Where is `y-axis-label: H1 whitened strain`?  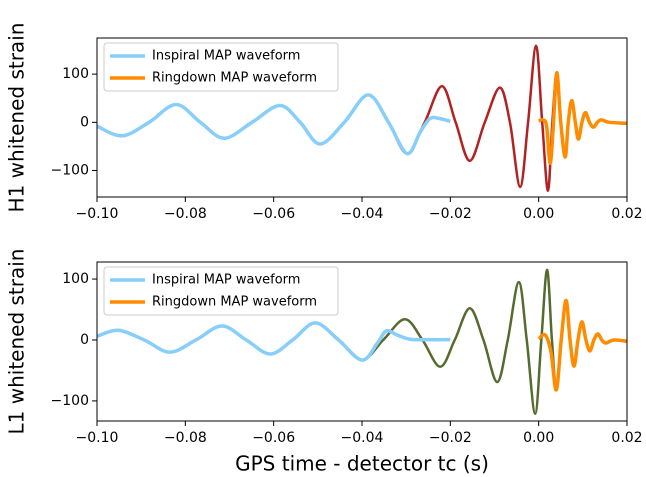 y-axis-label: H1 whitened strain is located at coordinates (17, 118).